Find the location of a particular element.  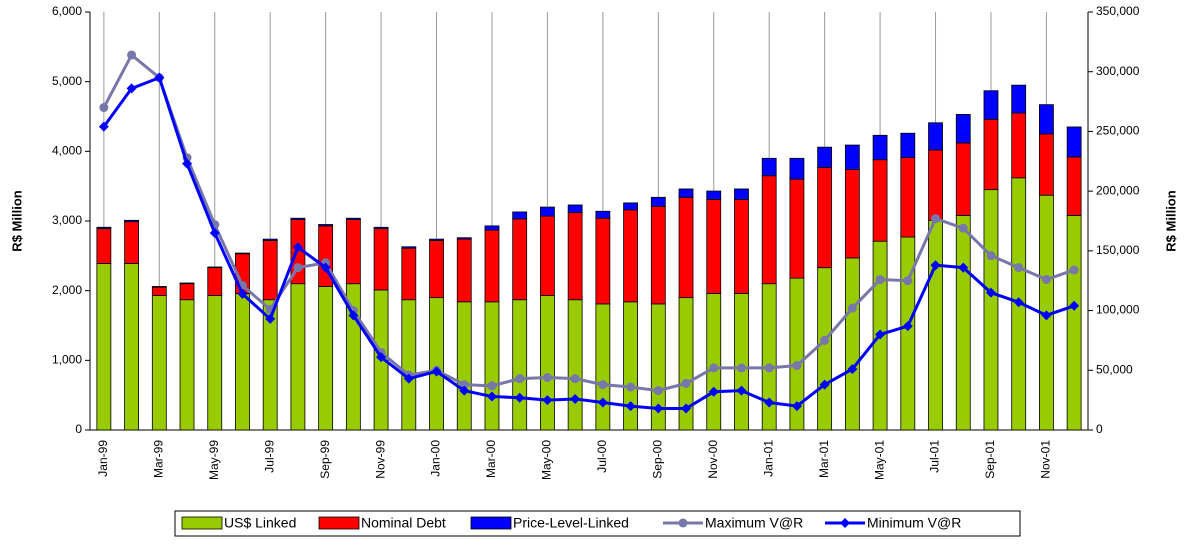

x-tick-label: Mar-00 is located at coordinates (491, 459).